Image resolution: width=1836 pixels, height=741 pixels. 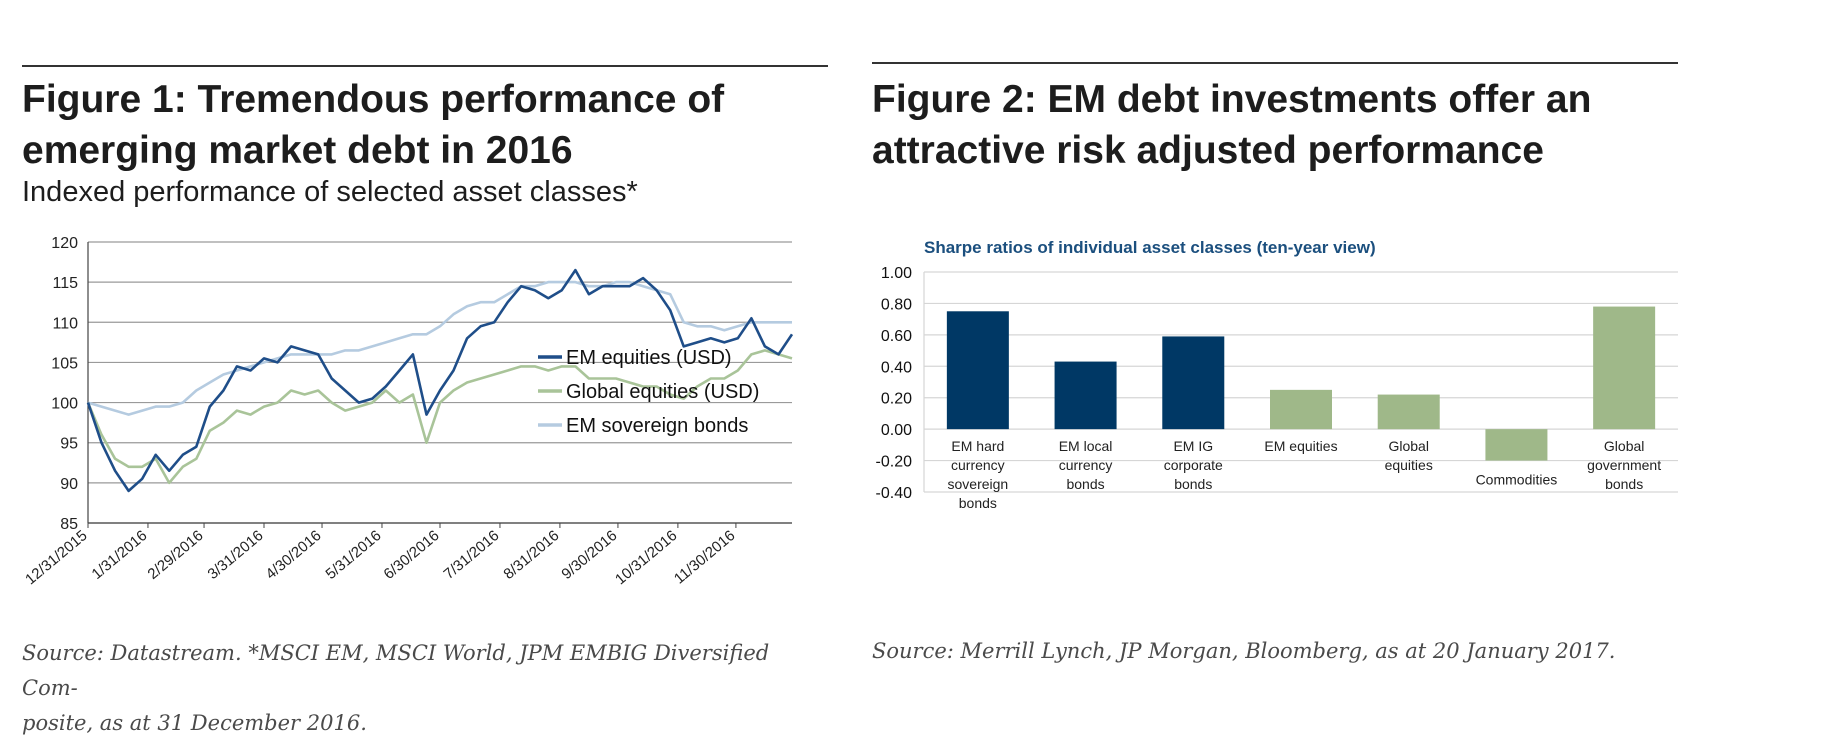 I want to click on x-tick-label: 10/31/2016, so click(x=646, y=557).